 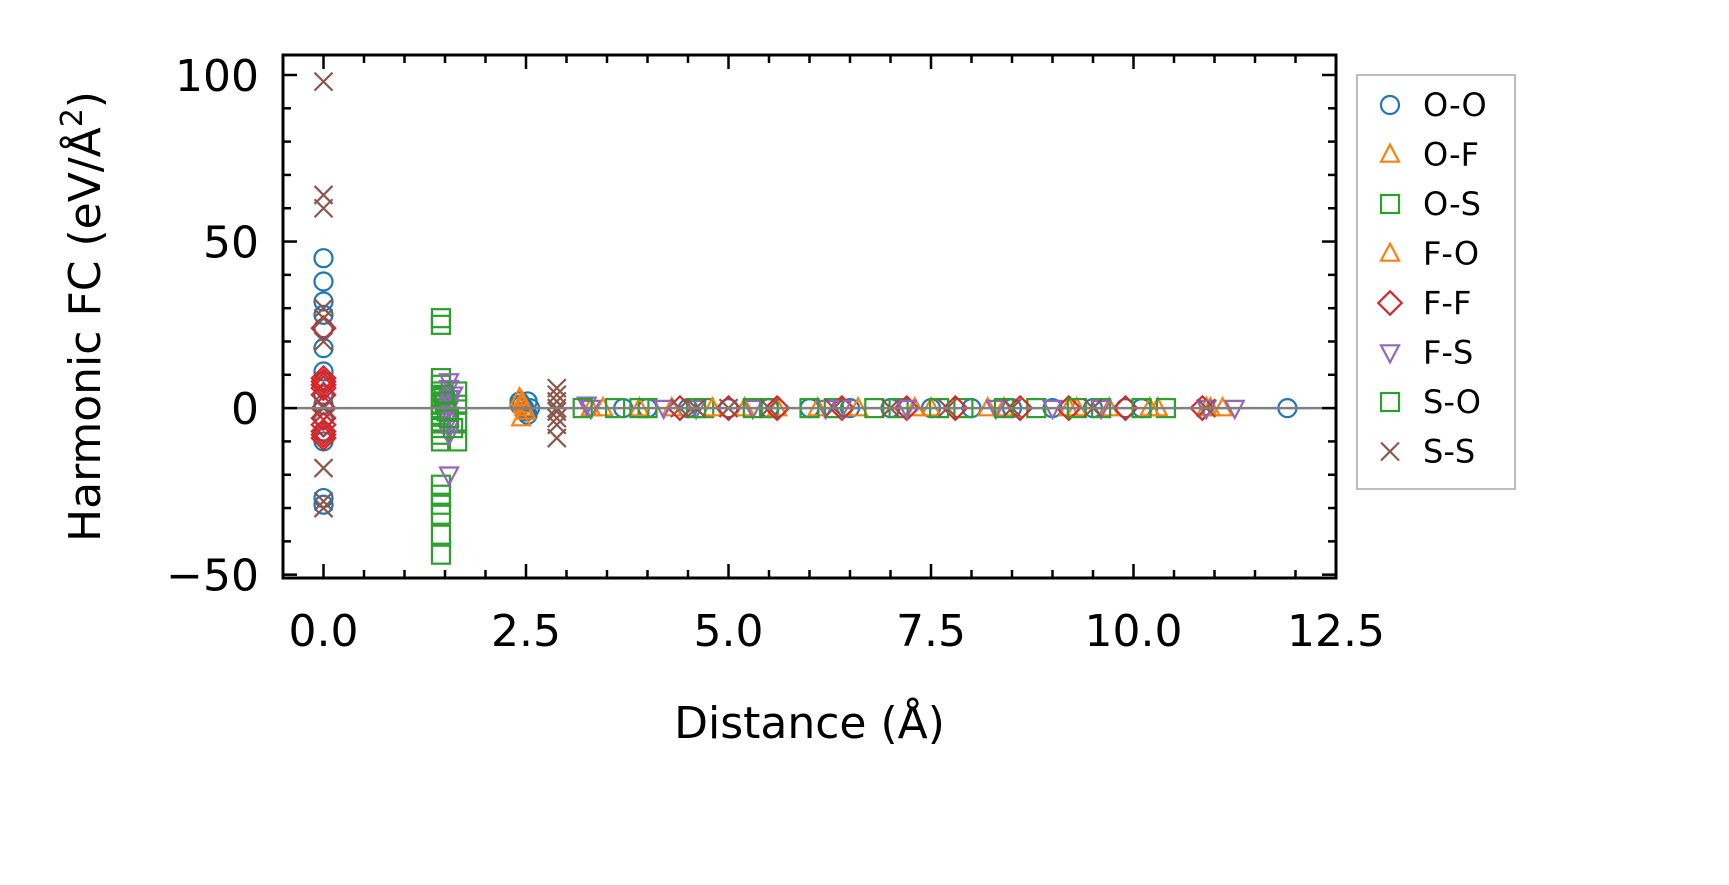 I want to click on series-O-F, so click(x=871, y=406).